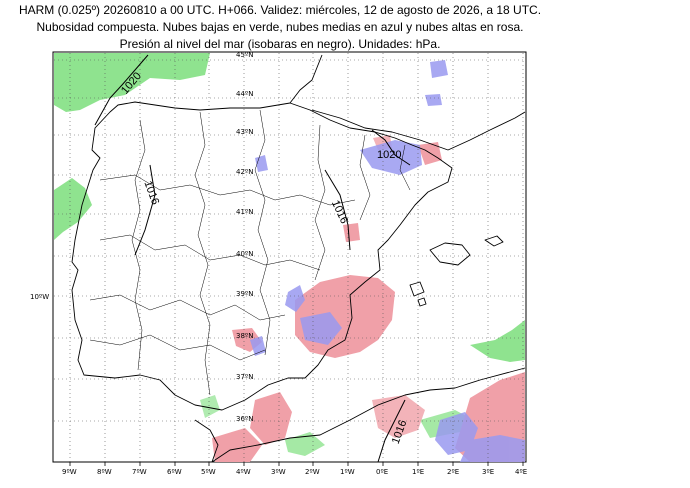 This screenshot has width=690, height=488. What do you see at coordinates (244, 212) in the screenshot?
I see `lat-label: 41ºN` at bounding box center [244, 212].